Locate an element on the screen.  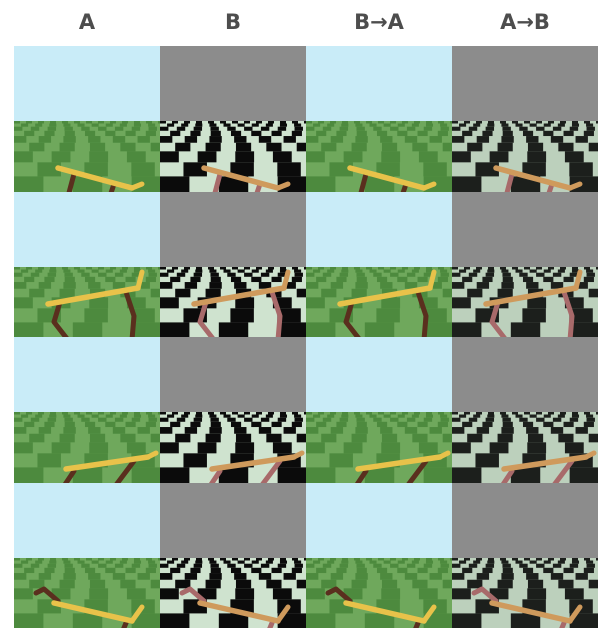
column-label-a: A is located at coordinates (87, 22).